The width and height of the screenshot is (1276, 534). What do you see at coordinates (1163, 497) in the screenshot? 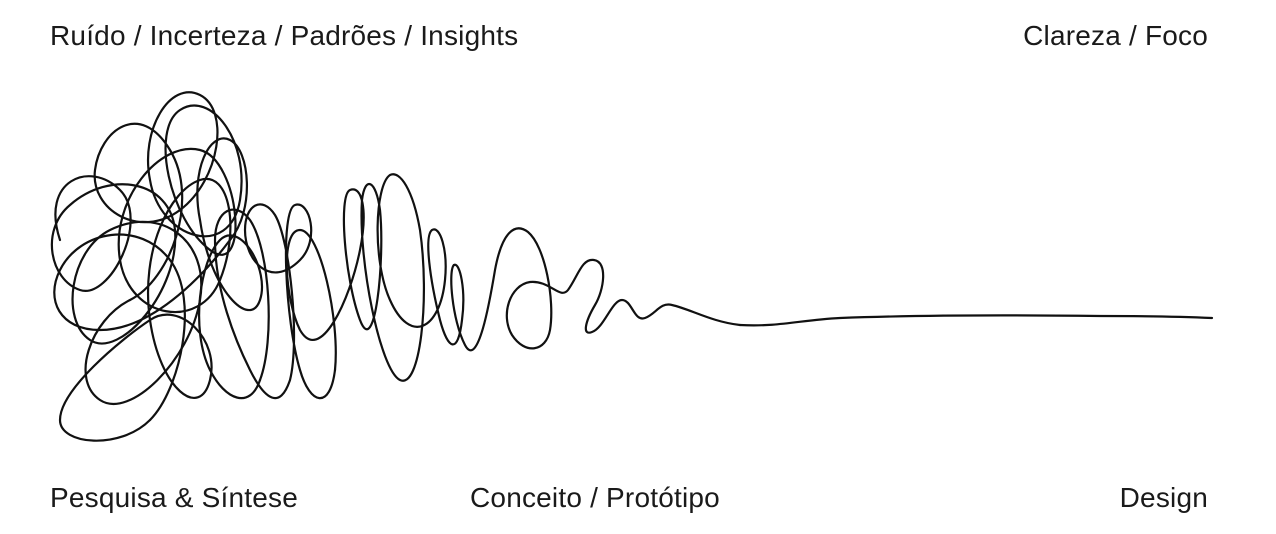
I see `label-design: Design` at bounding box center [1163, 497].